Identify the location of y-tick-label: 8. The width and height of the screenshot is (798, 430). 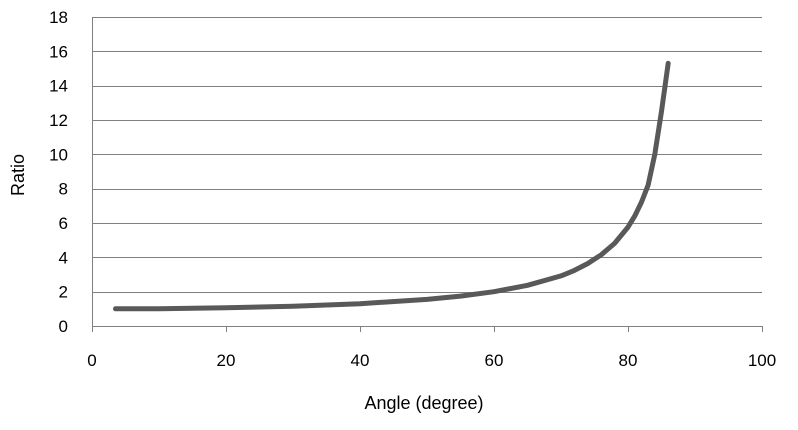
(63, 189).